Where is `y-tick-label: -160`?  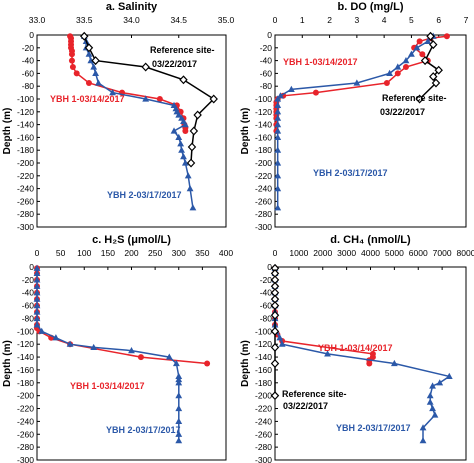 y-tick-label: -160 is located at coordinates (25, 137).